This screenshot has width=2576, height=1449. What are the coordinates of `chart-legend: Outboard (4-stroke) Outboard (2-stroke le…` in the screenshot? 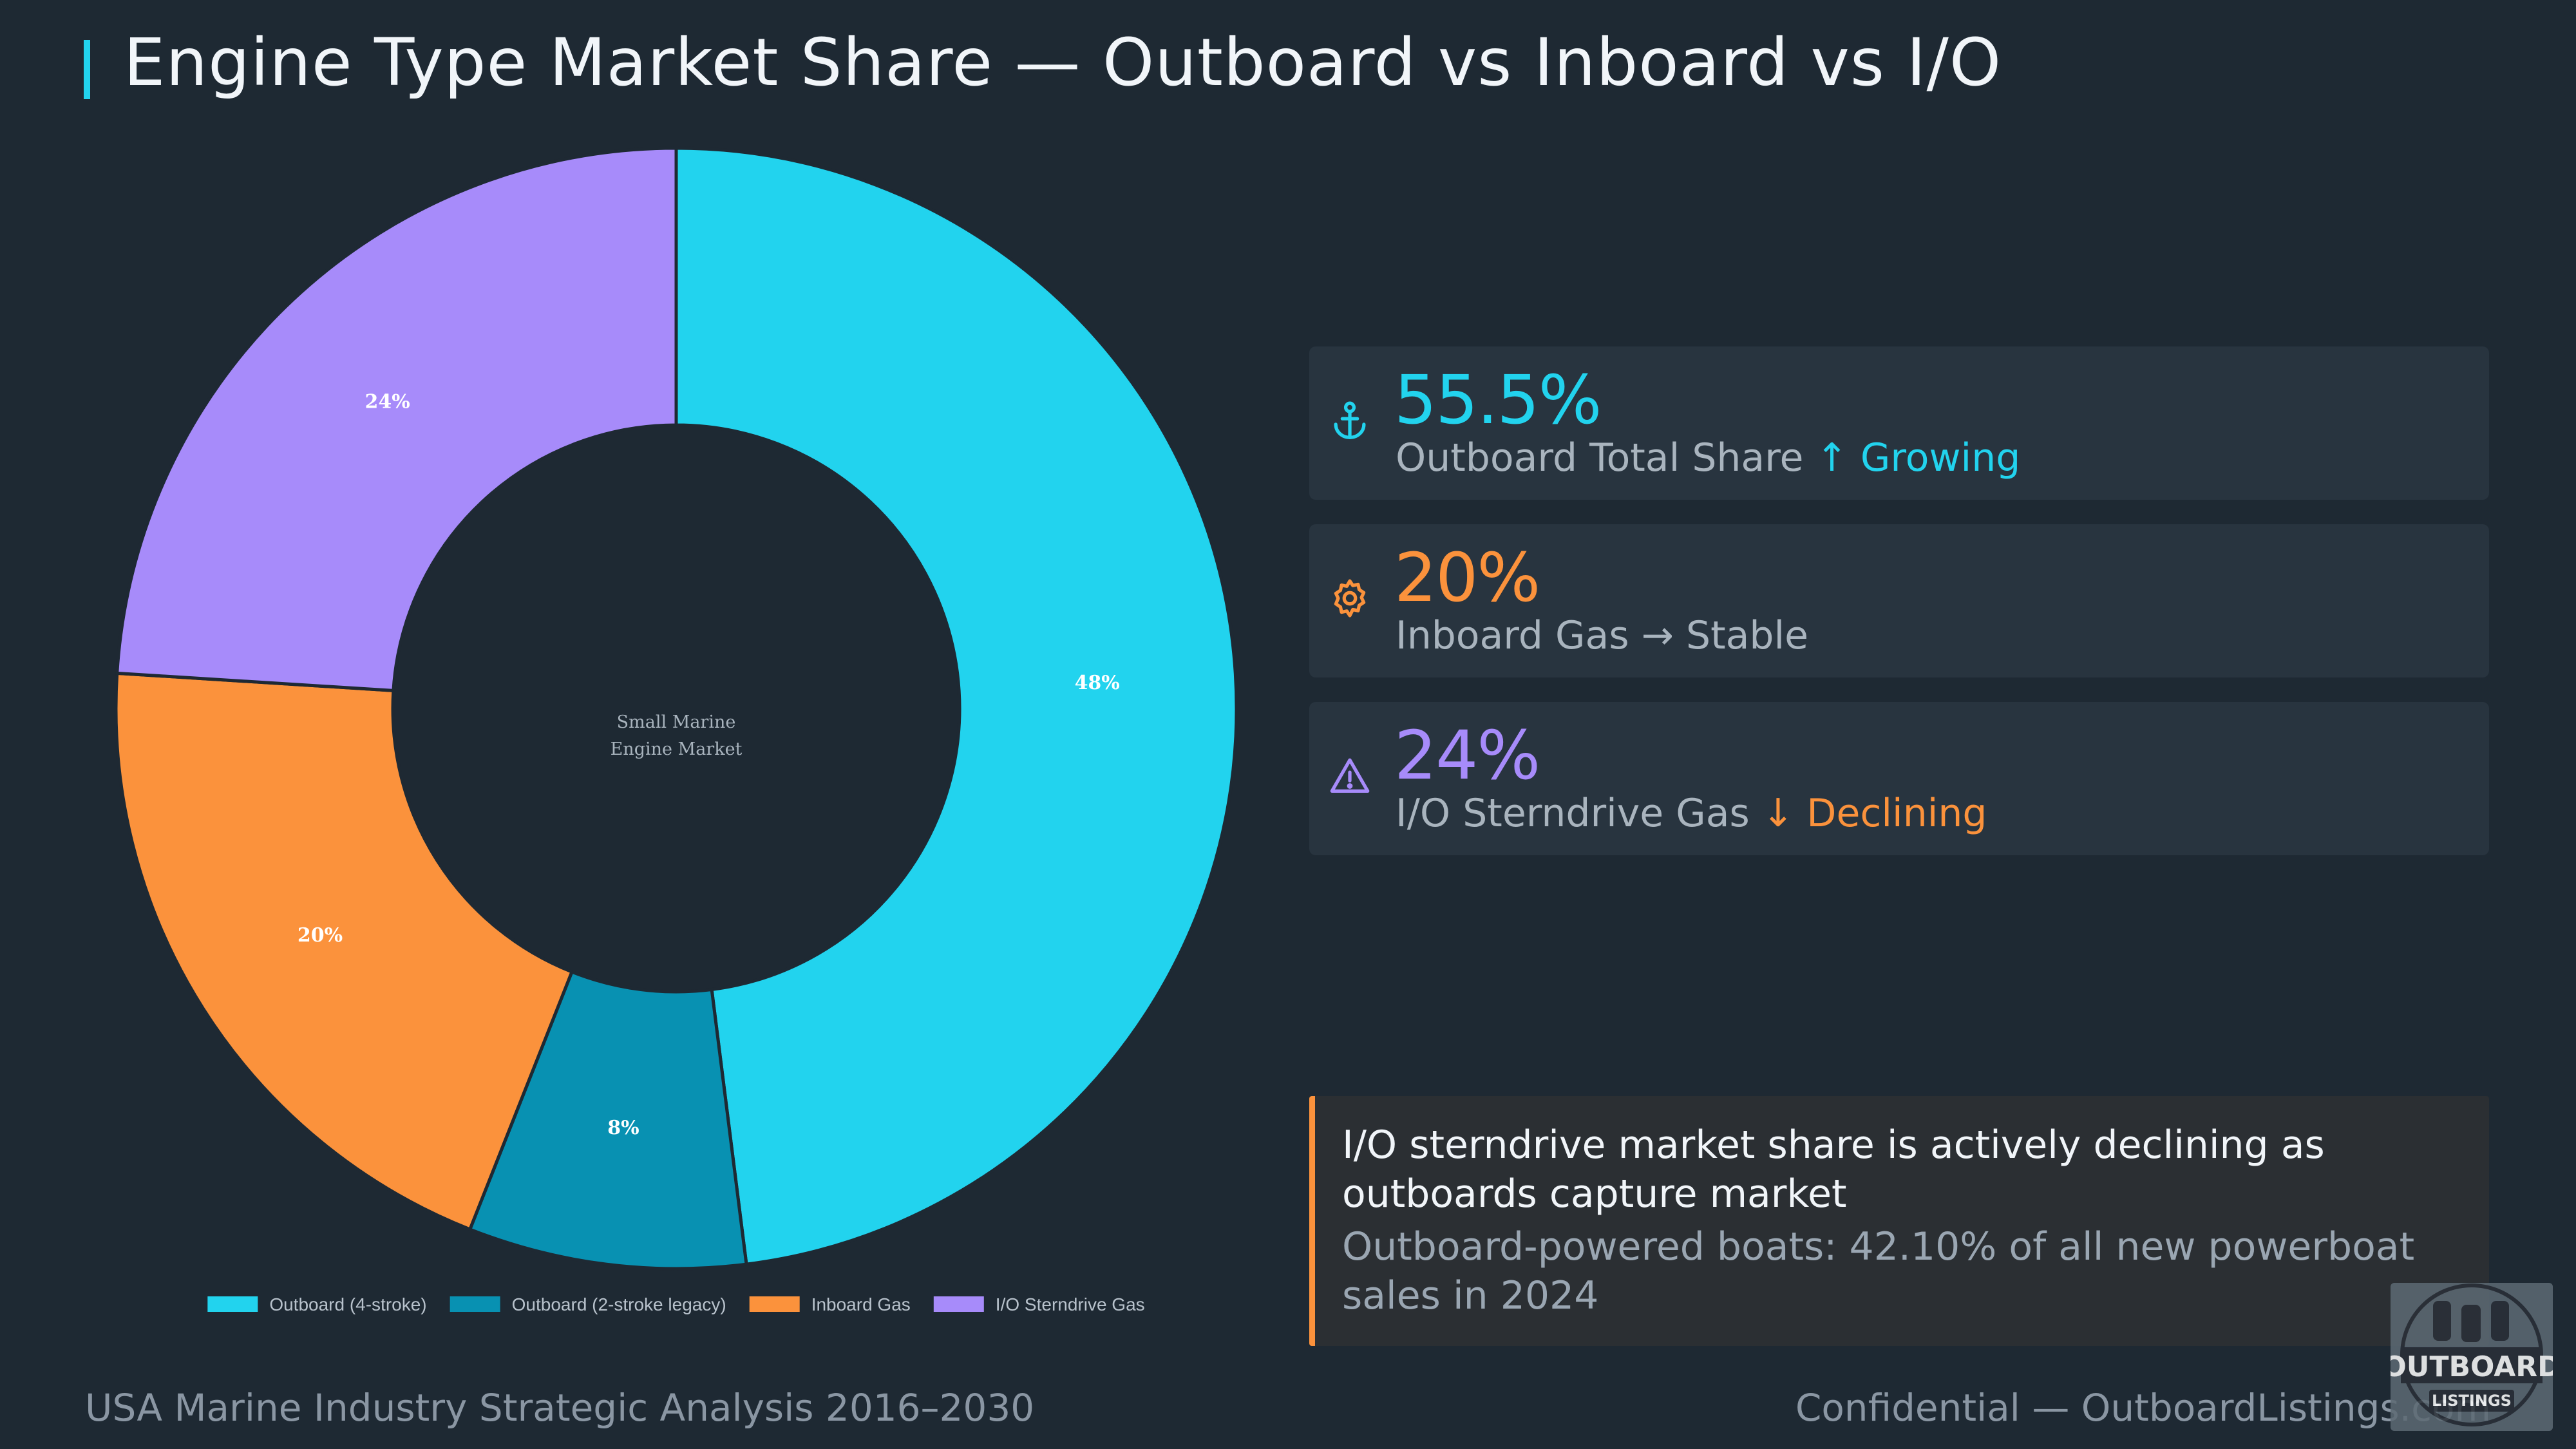 It's located at (676, 1304).